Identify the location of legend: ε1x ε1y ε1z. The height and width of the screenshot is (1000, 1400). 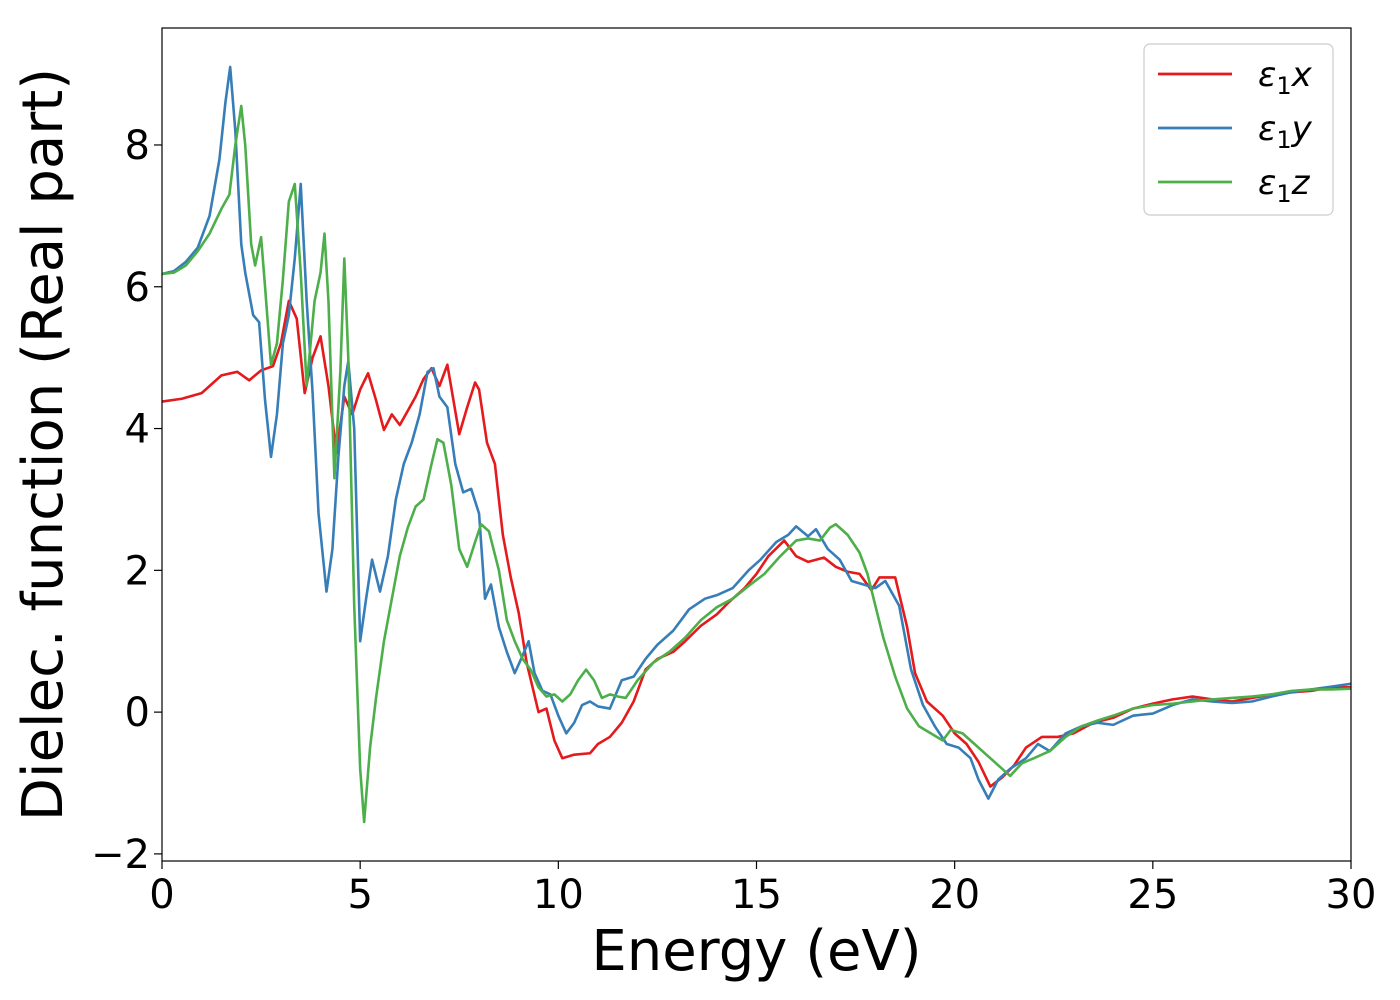
(1238, 129).